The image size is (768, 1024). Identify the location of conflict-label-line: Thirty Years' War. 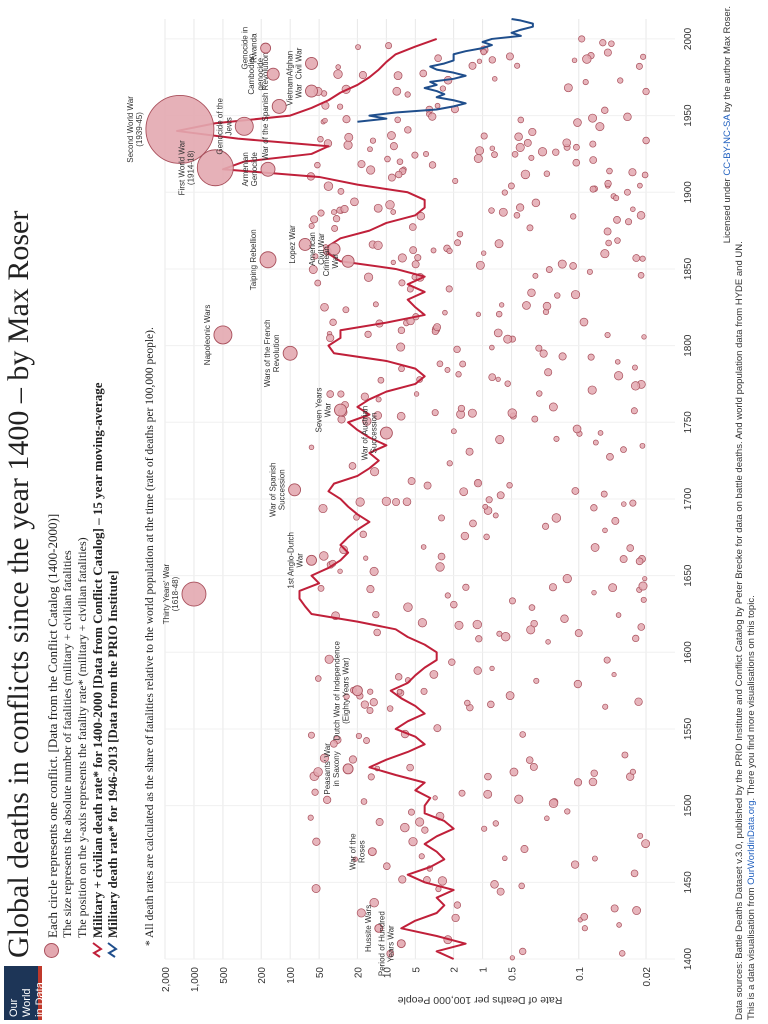
(166, 594).